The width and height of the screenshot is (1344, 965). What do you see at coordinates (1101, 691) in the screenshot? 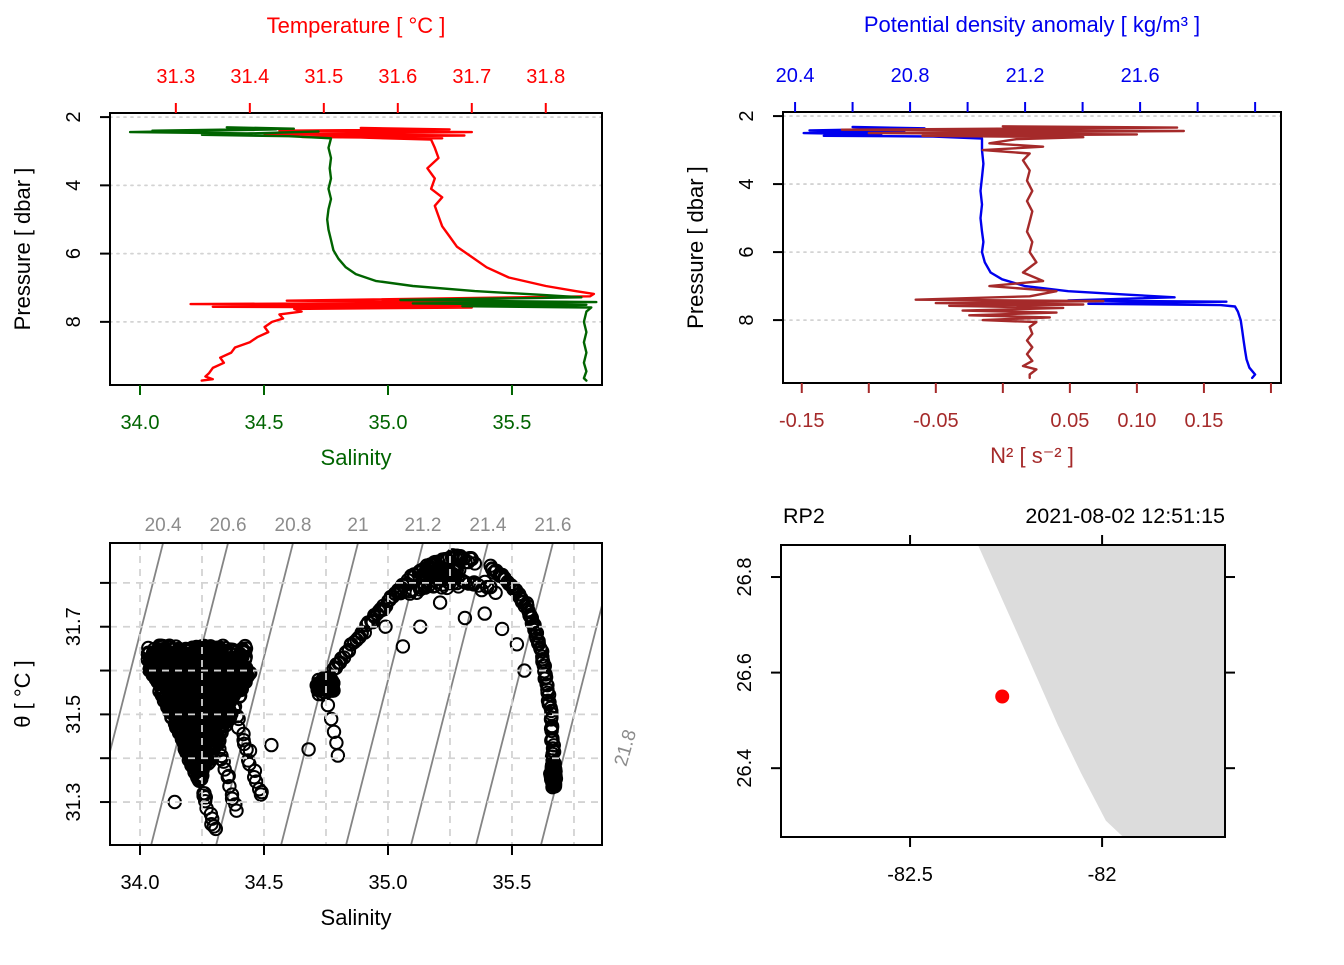
I see `land-area` at bounding box center [1101, 691].